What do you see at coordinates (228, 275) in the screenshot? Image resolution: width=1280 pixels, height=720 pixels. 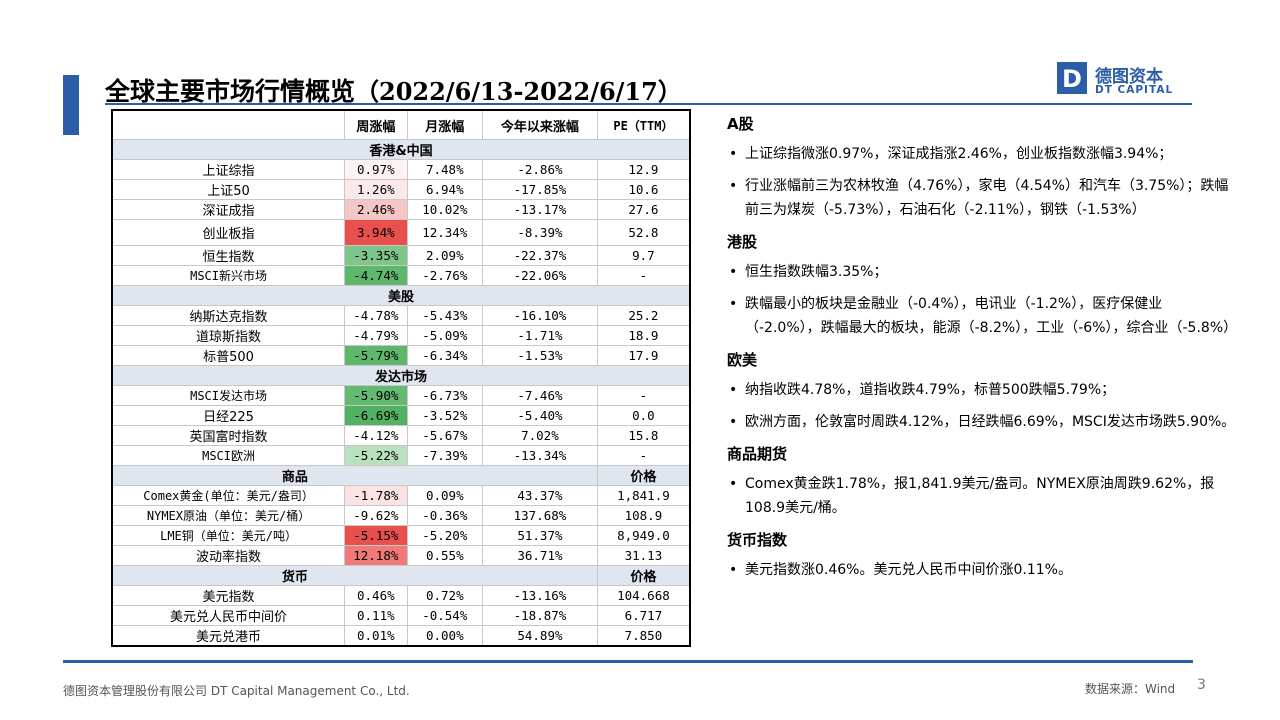 I see `row-name: MSCI新兴市场` at bounding box center [228, 275].